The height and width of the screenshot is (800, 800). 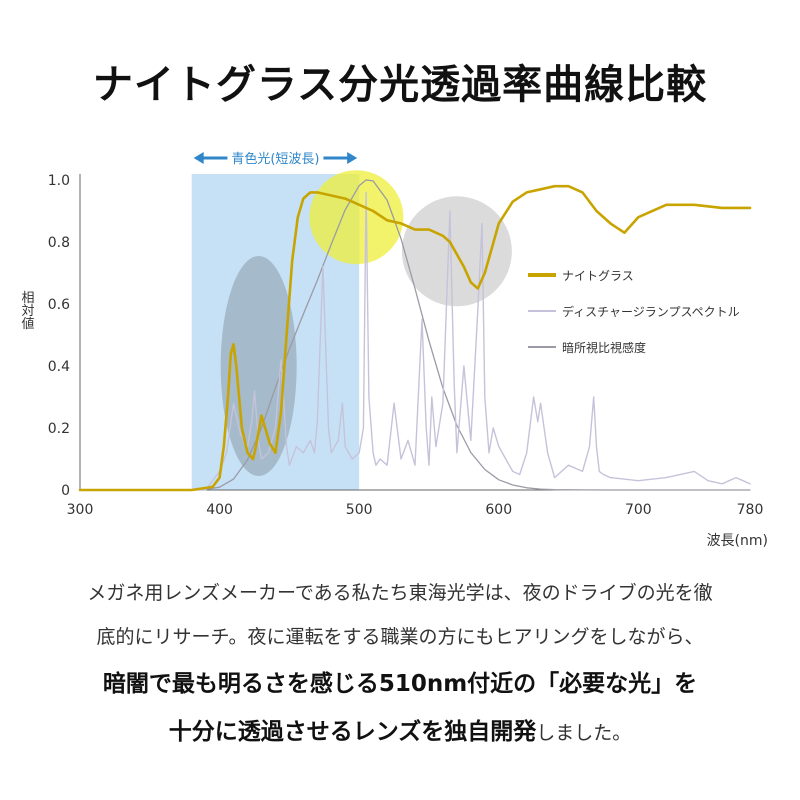 What do you see at coordinates (604, 347) in the screenshot?
I see `legend-label: 暗所視比視感度` at bounding box center [604, 347].